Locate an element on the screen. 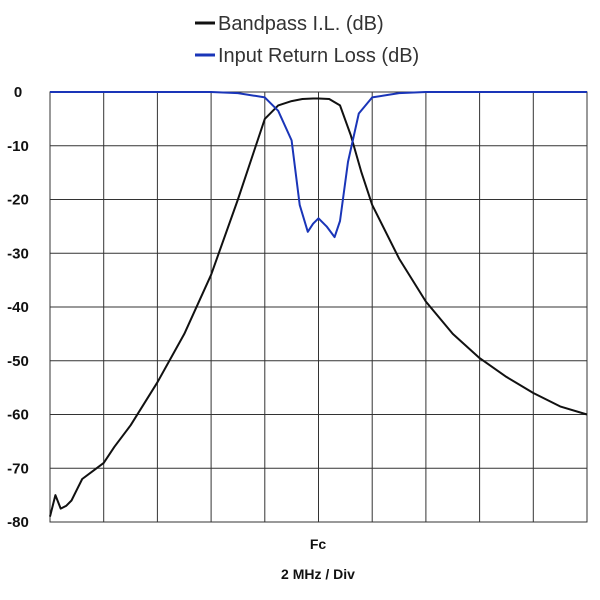  y-axis-tick-labels: 0 -10 -20 -30 -40 -50 -60 -70 -80 is located at coordinates (18, 307).